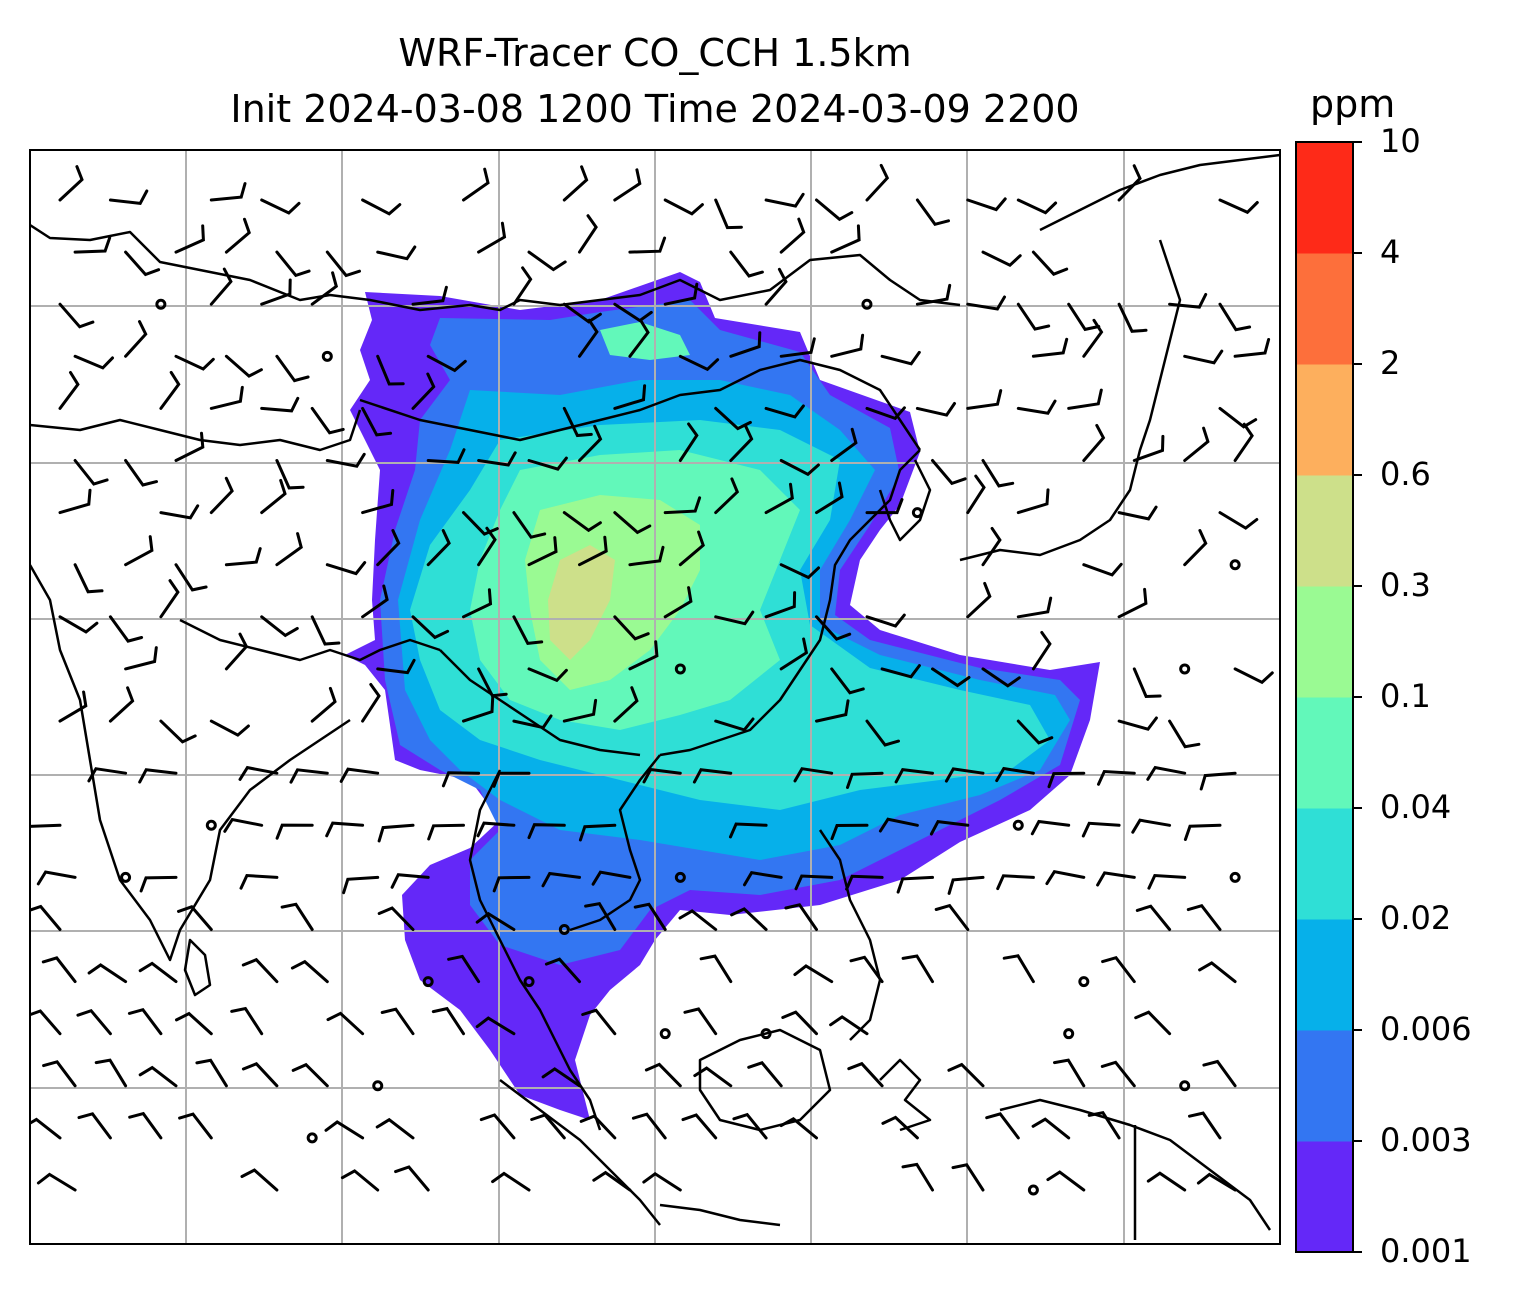 This screenshot has width=1528, height=1306. I want to click on china-east-coast, so click(790, 603).